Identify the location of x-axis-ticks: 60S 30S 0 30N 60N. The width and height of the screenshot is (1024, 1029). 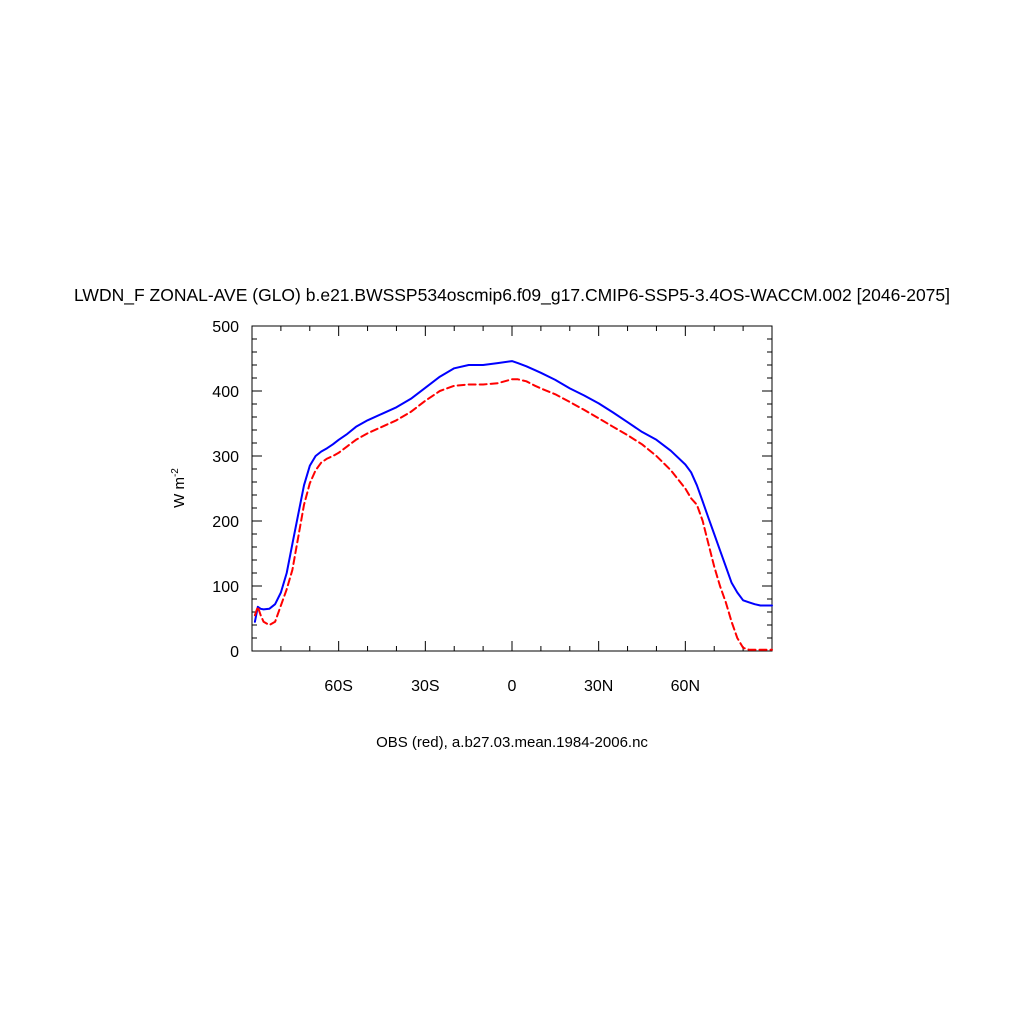
(512, 510).